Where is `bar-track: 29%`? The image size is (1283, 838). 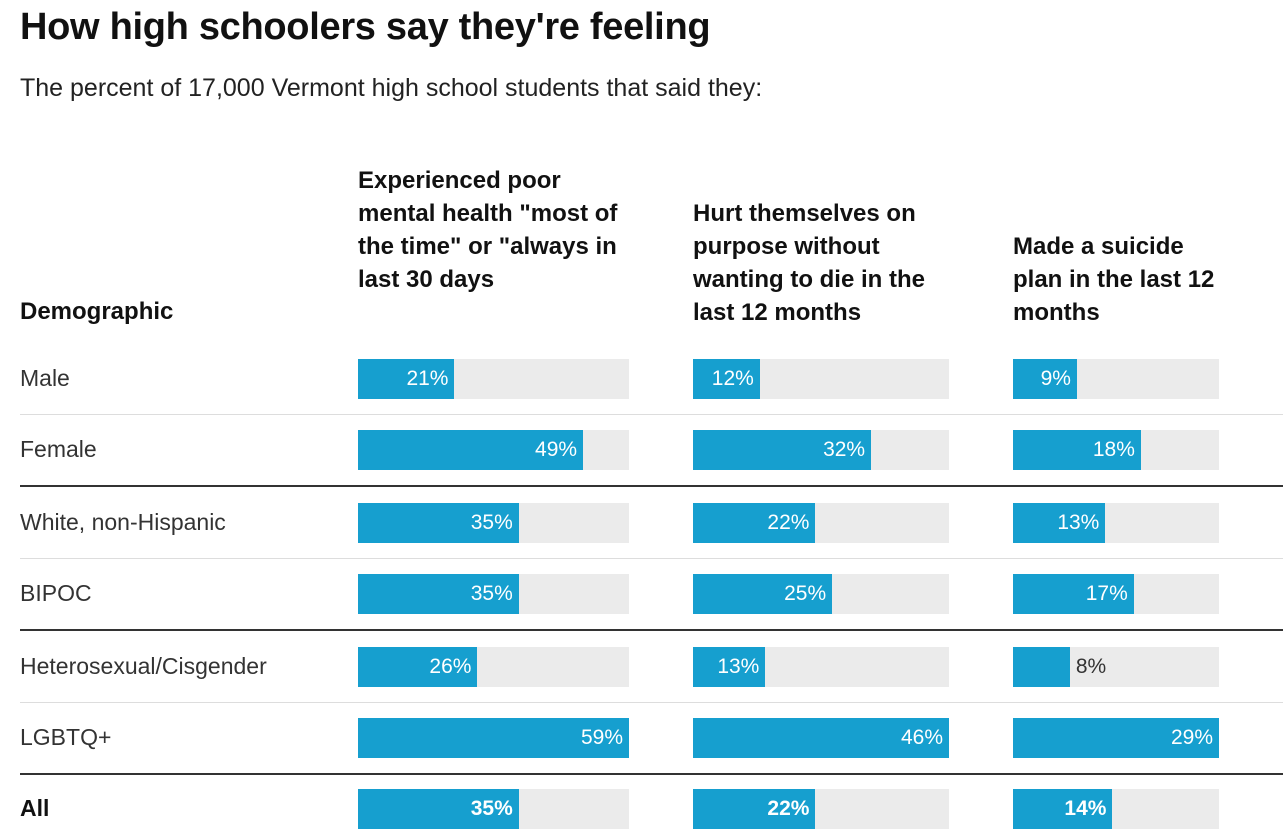 bar-track: 29% is located at coordinates (1116, 738).